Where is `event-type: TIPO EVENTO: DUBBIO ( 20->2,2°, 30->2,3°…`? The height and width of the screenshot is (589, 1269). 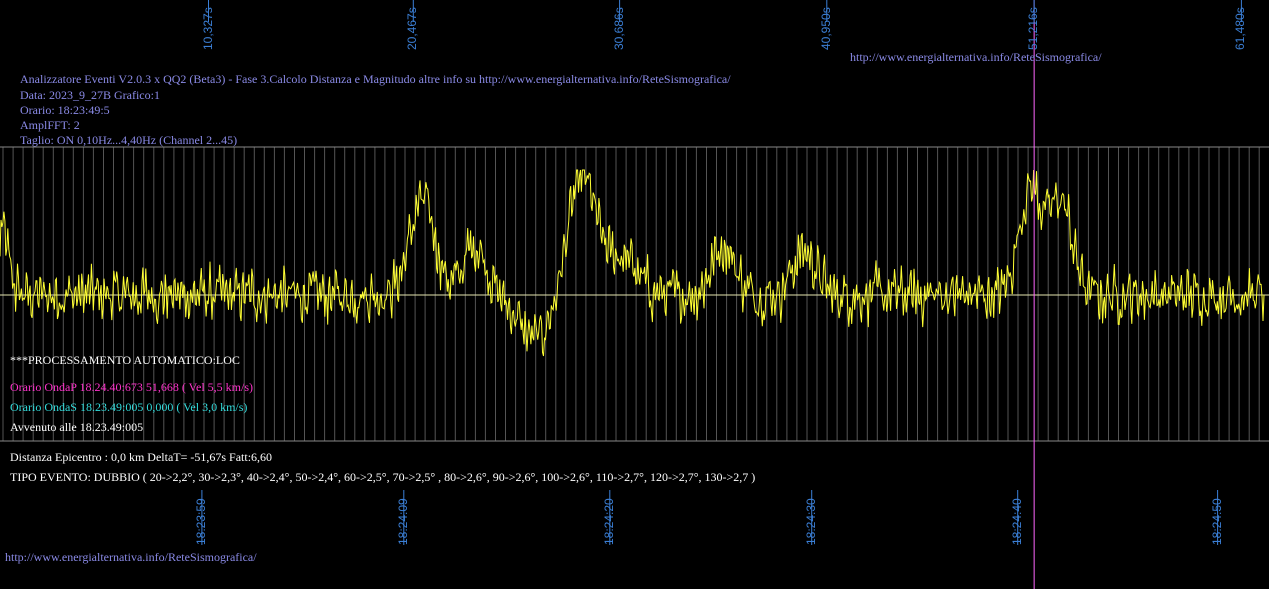 event-type: TIPO EVENTO: DUBBIO ( 20->2,2°, 30->2,3°… is located at coordinates (383, 477).